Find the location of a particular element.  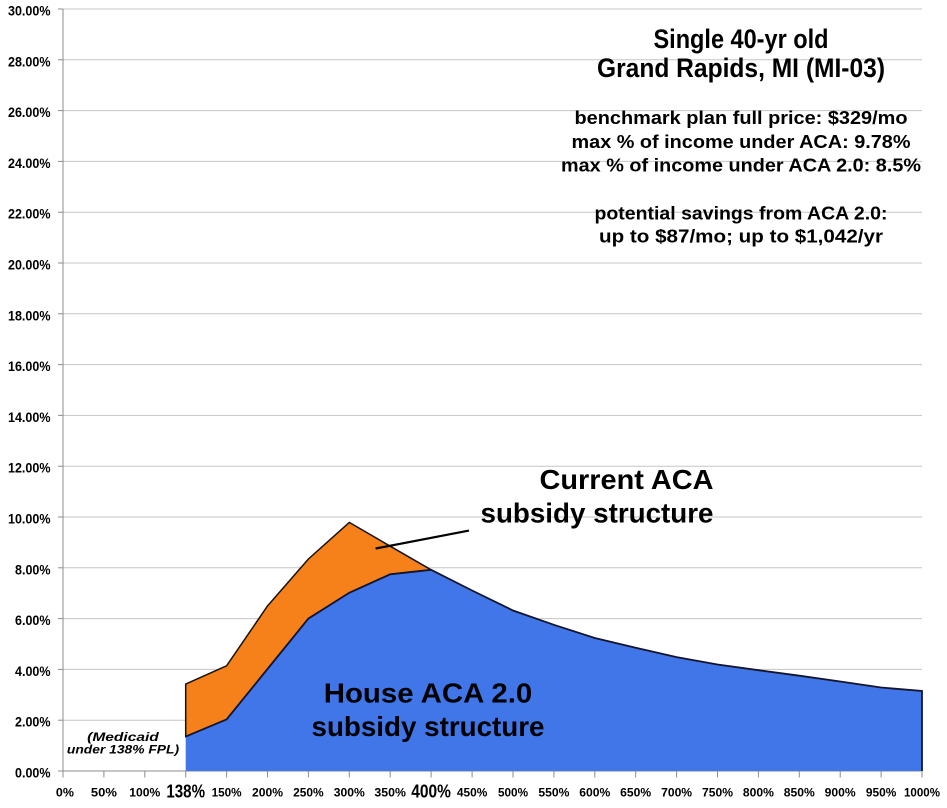

svg-text: 0% is located at coordinates (65, 792).